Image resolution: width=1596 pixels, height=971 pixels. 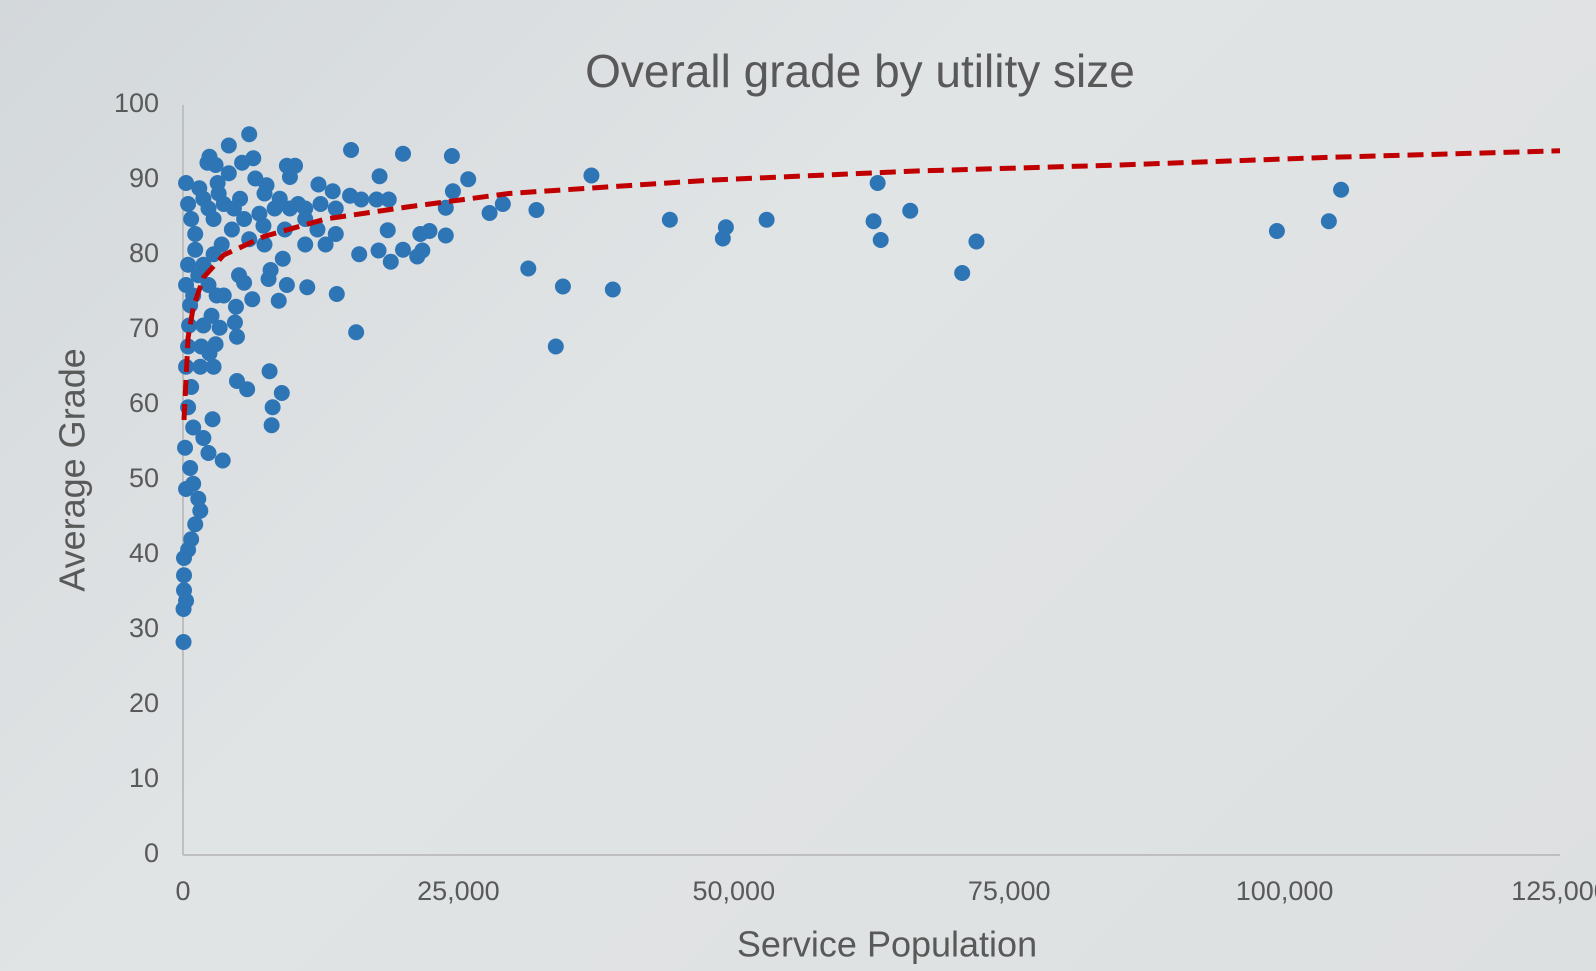 What do you see at coordinates (458, 891) in the screenshot?
I see `x-tick-label: 25,000` at bounding box center [458, 891].